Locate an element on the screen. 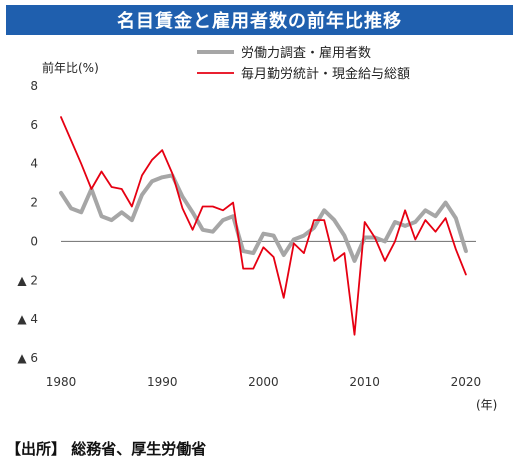 This screenshot has width=520, height=474. legend-label-2: 毎月勤労統計・現金給与総額 is located at coordinates (325, 74).